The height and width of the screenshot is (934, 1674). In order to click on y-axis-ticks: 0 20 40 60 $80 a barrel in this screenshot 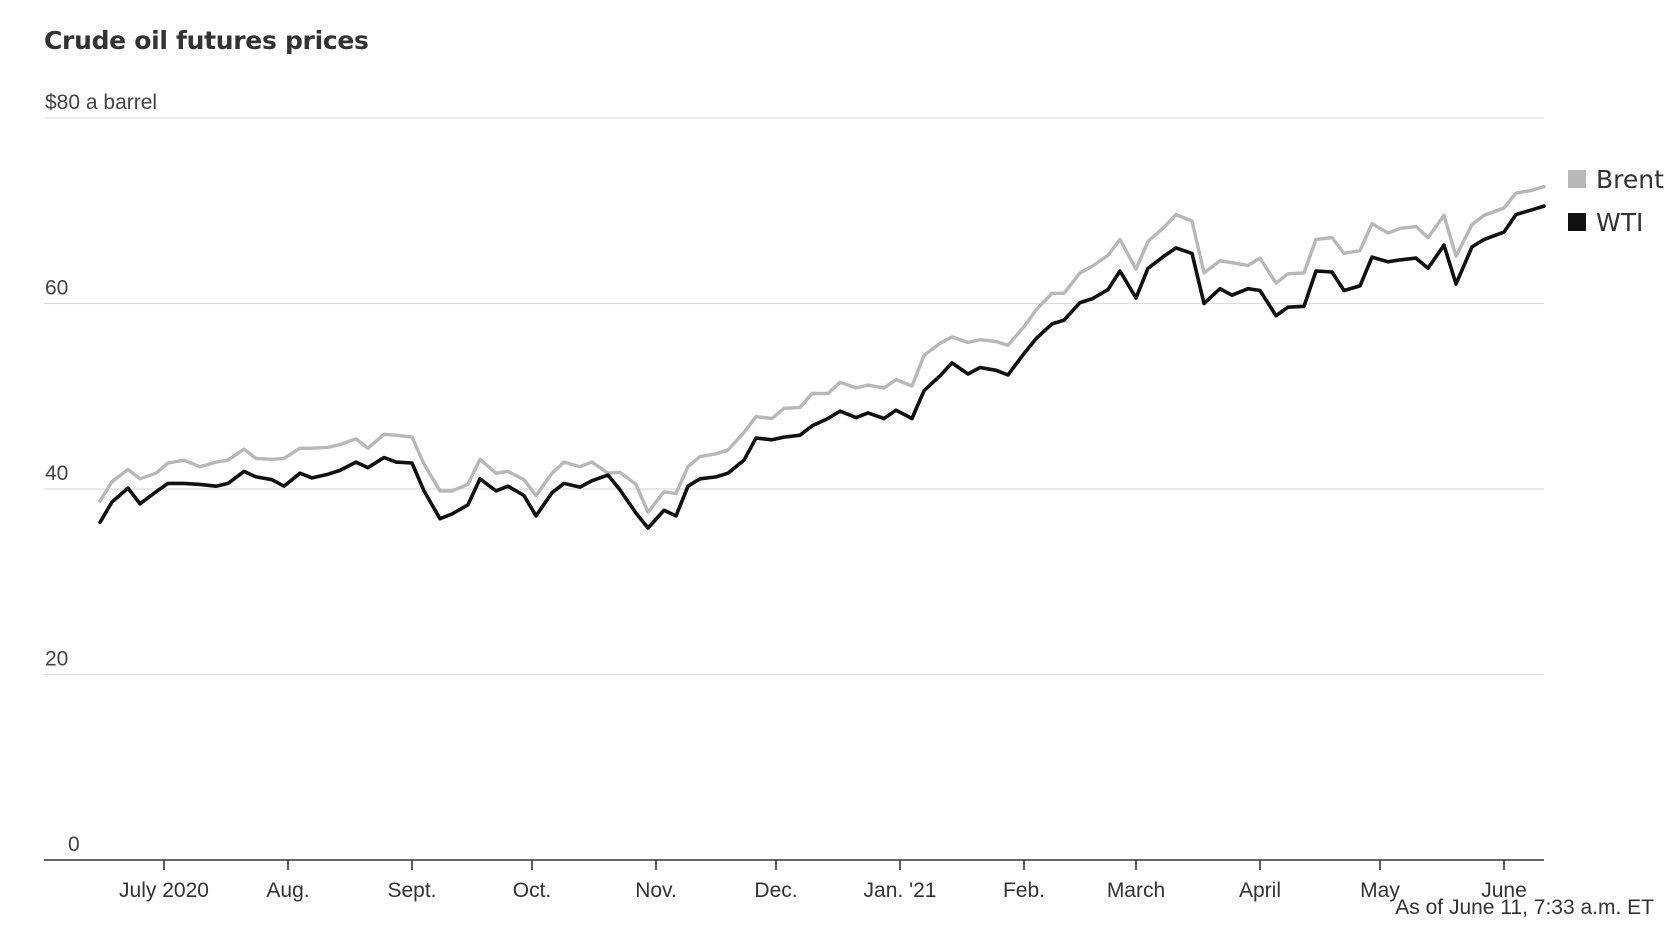, I will do `click(101, 473)`.